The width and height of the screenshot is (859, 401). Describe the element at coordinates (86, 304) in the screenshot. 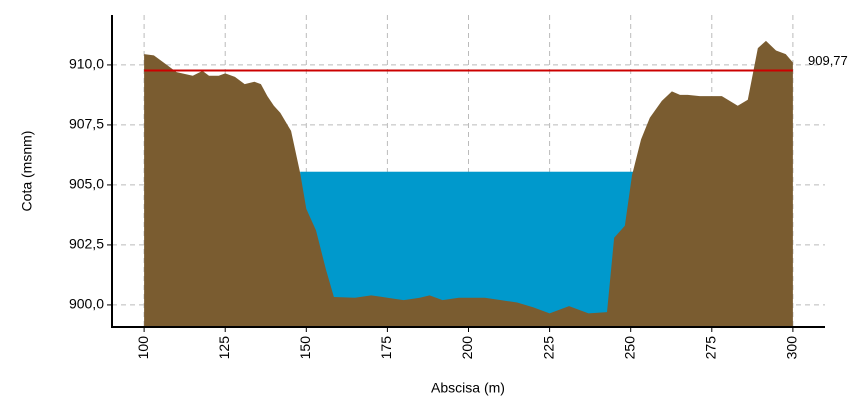

I see `y-tick-label: 900,0` at that location.